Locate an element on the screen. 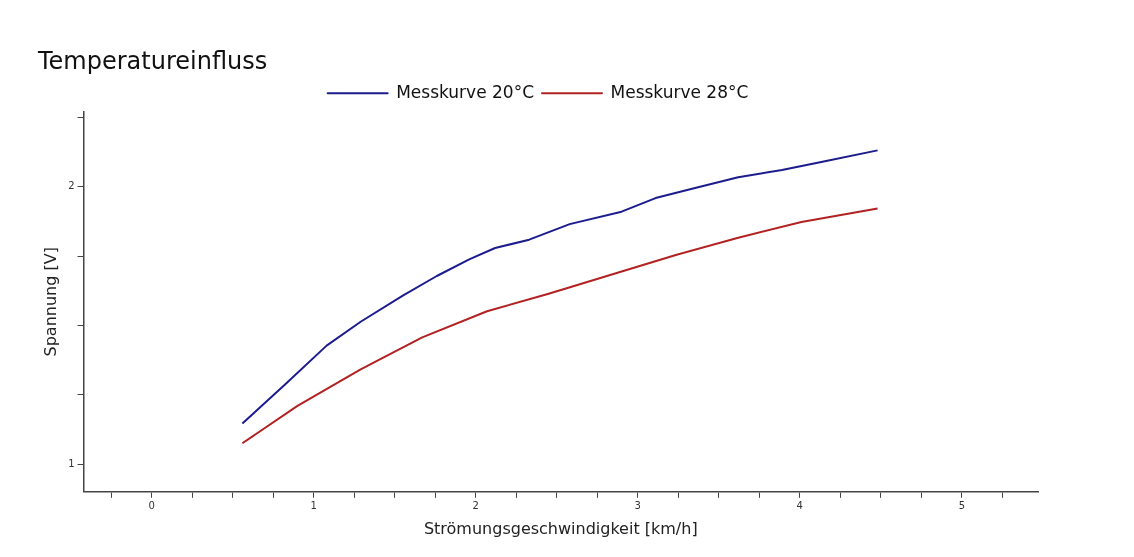 This screenshot has width=1134, height=557. legend-label: Messkurve 28°C is located at coordinates (679, 91).